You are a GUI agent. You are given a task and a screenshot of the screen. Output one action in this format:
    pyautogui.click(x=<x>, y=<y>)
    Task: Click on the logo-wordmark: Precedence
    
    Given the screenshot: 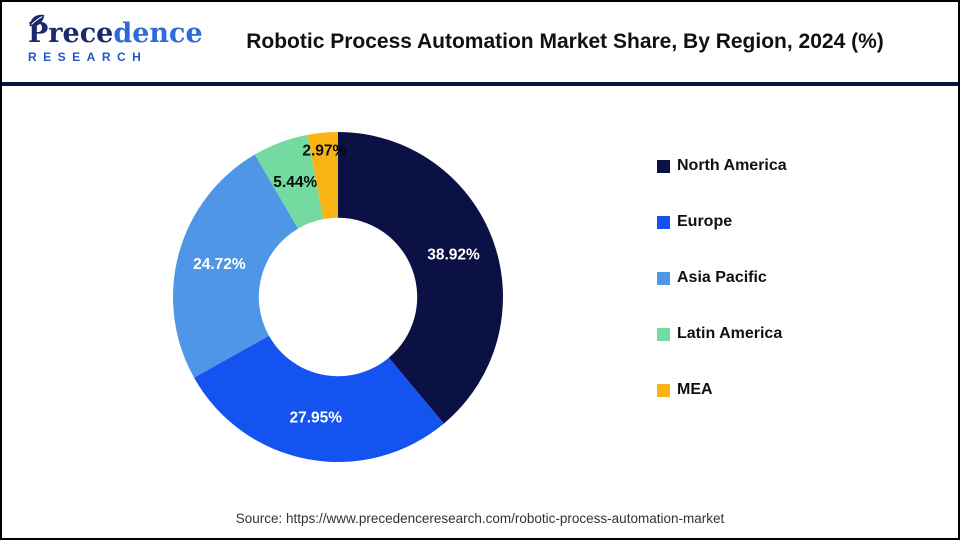 What is the action you would take?
    pyautogui.click(x=118, y=34)
    